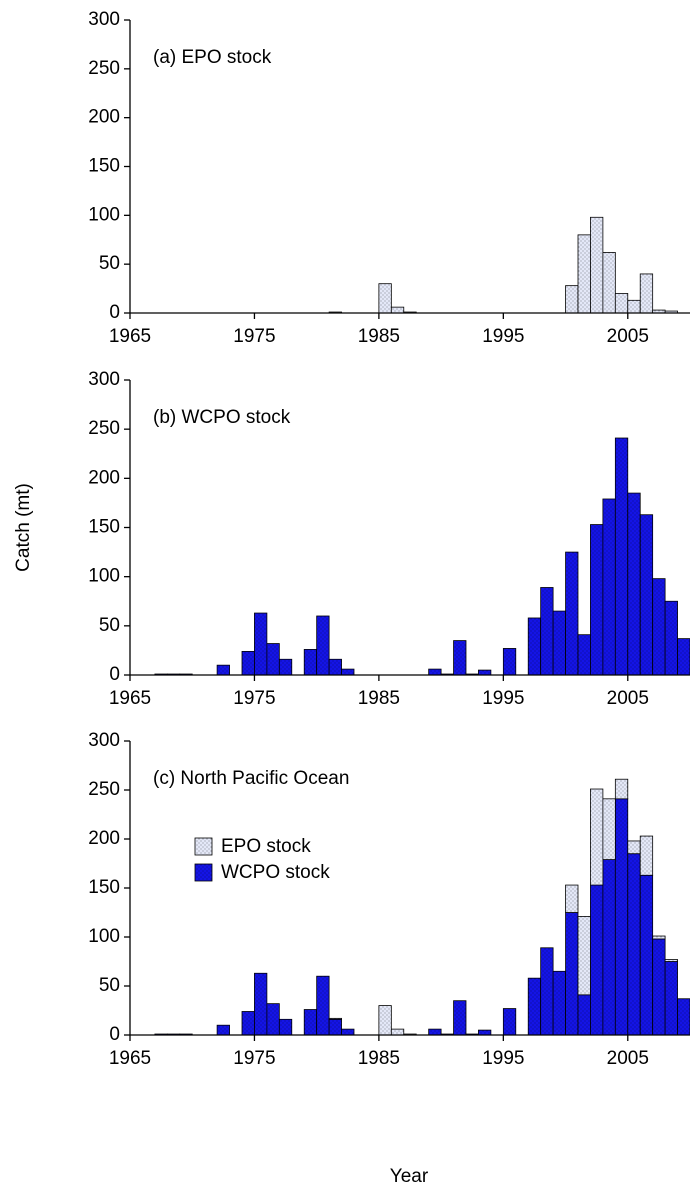 The width and height of the screenshot is (690, 1193). Describe the element at coordinates (266, 846) in the screenshot. I see `legend-label: EPO stock` at that location.